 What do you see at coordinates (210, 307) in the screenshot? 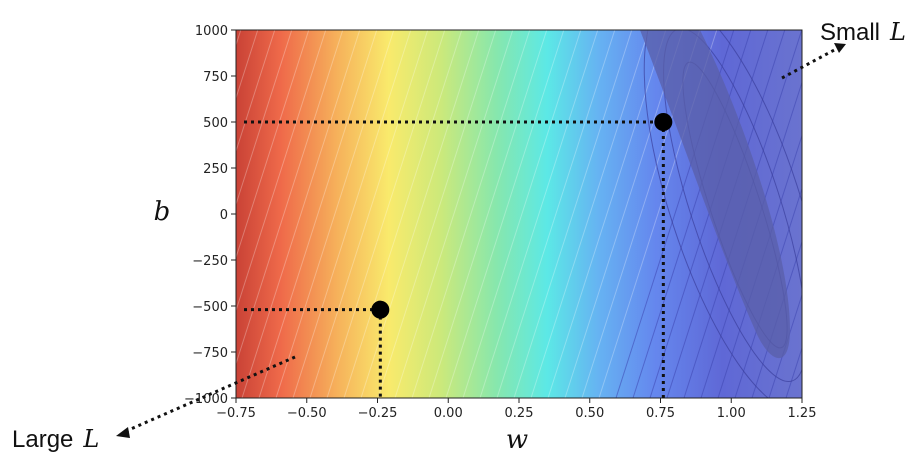
I see `y-tick-label: −500` at bounding box center [210, 307].